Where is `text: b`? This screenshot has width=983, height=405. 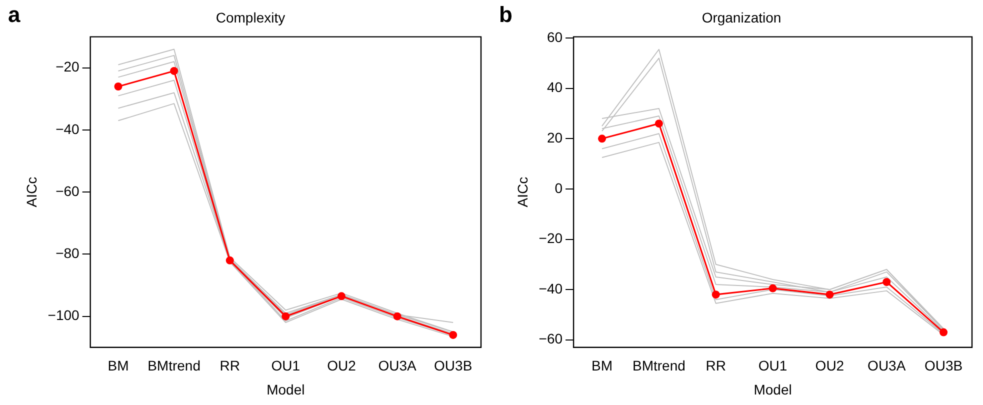
text: b is located at coordinates (505, 15).